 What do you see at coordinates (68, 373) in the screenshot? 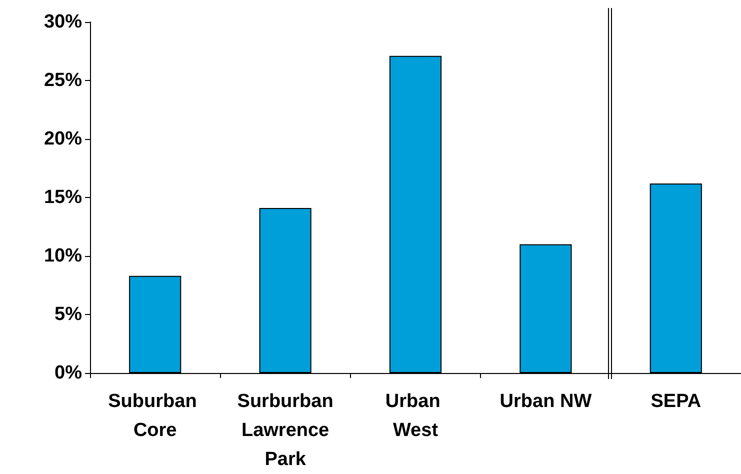
I see `y-tick-label: 0%` at bounding box center [68, 373].